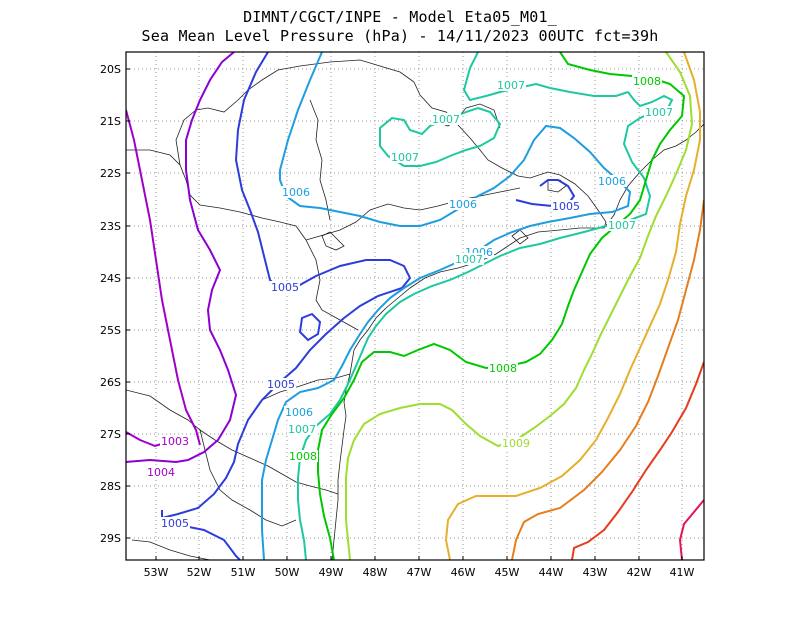 This screenshot has width=800, height=618. I want to click on contour-label-1003: 1003, so click(175, 441).